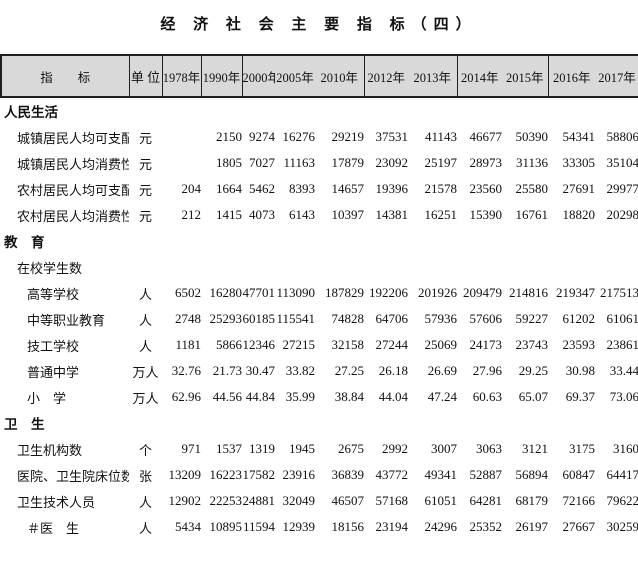 The height and width of the screenshot is (564, 638). Describe the element at coordinates (262, 188) in the screenshot. I see `row-value: 5462` at that location.